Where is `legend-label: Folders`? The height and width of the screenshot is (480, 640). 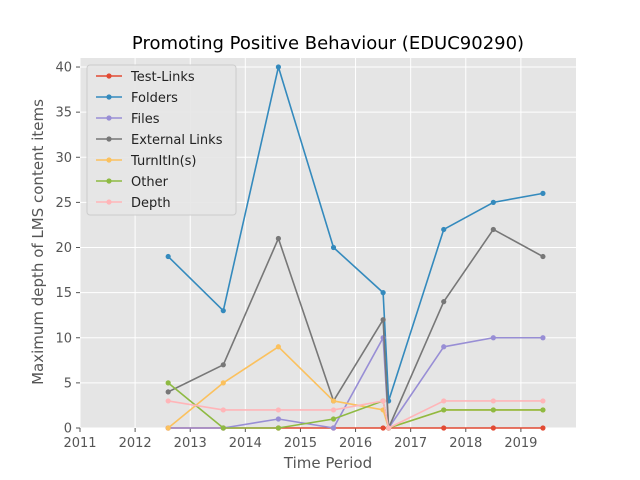 legend-label: Folders is located at coordinates (154, 98).